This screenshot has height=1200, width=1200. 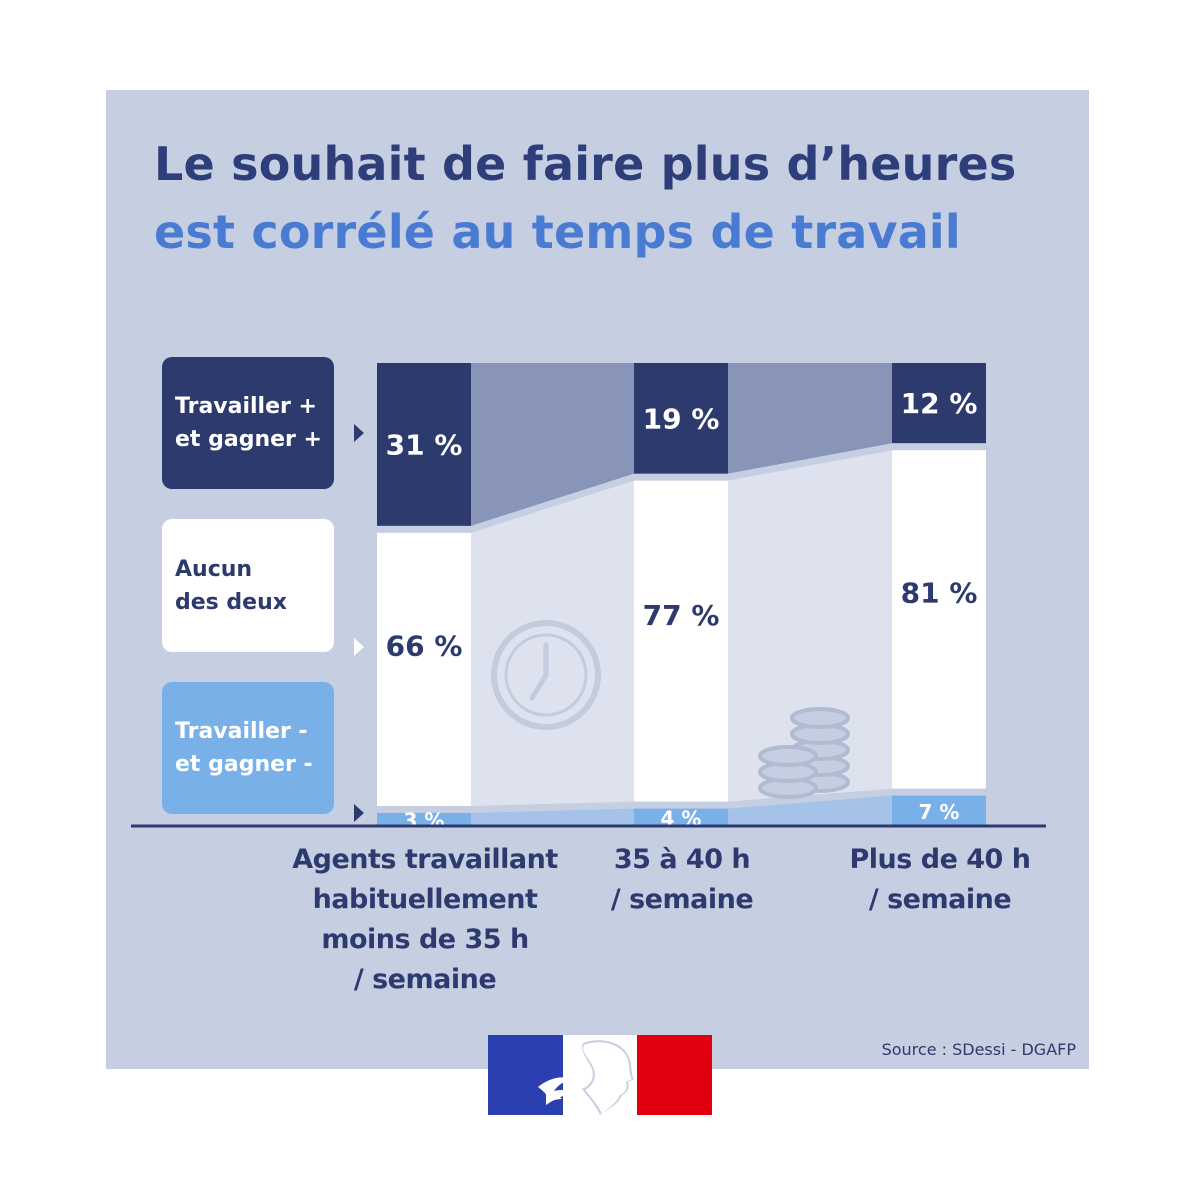 I want to click on data-label-aucun: 77 %, so click(x=681, y=615).